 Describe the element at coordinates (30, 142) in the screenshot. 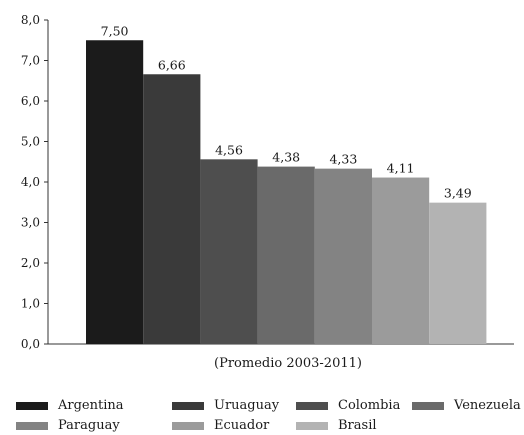

I see `y-tick-label: 5,0` at that location.